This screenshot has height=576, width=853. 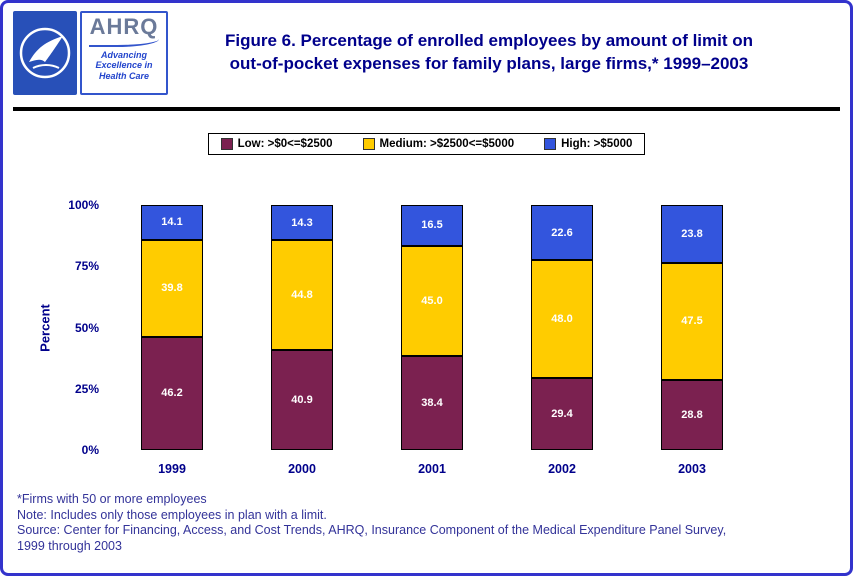 What do you see at coordinates (692, 234) in the screenshot?
I see `bar-segment: 23.8` at bounding box center [692, 234].